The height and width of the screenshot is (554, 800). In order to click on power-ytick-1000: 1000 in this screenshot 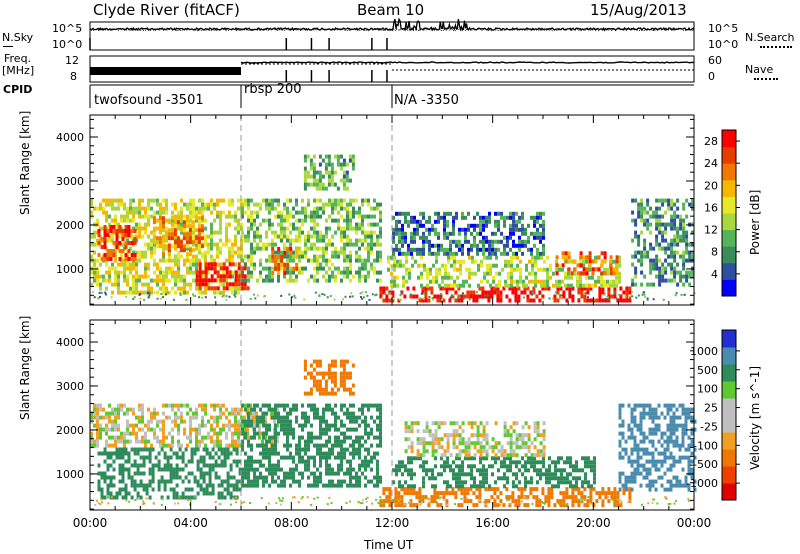, I will do `click(70, 269)`.